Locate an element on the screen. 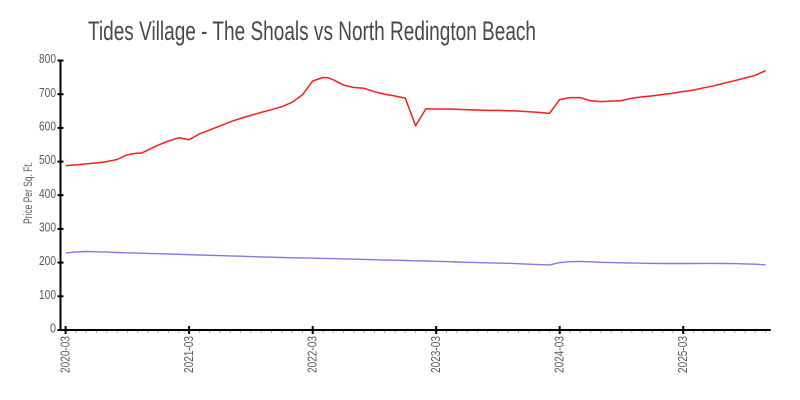 Image resolution: width=800 pixels, height=400 pixels. svg-text: Price Per Sq. Ft. is located at coordinates (29, 193).